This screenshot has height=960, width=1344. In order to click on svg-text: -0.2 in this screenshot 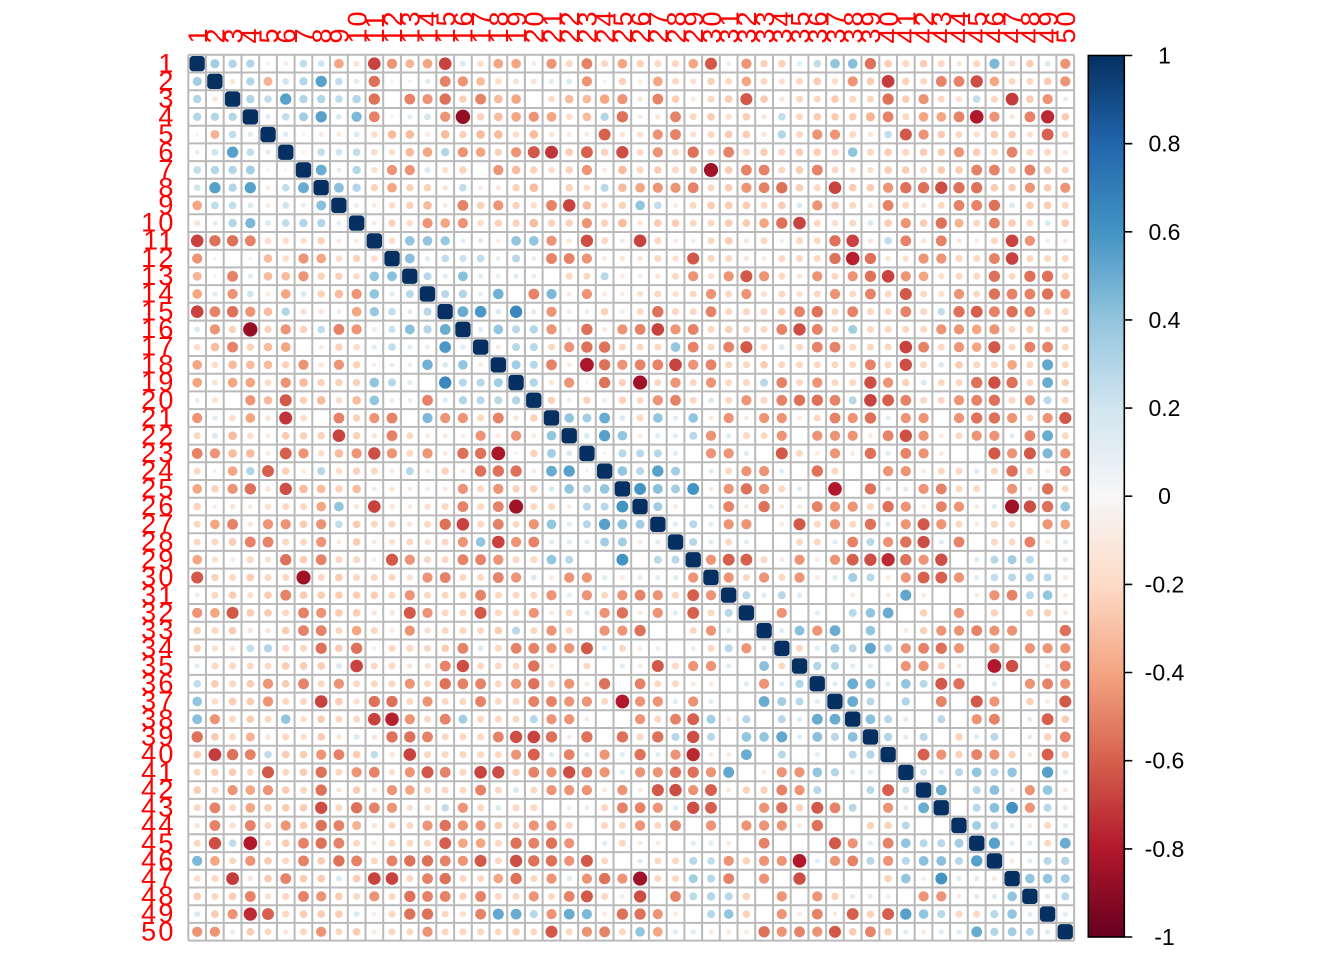, I will do `click(1165, 584)`.